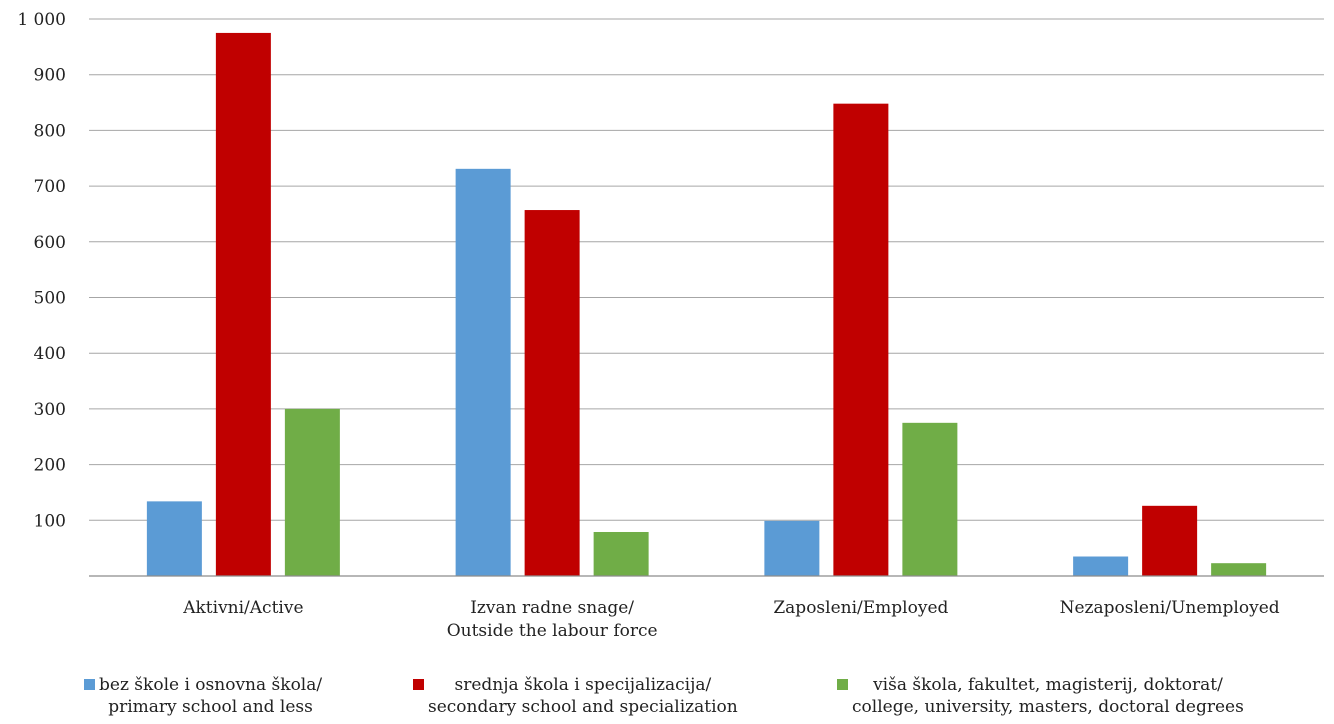  What do you see at coordinates (50, 299) in the screenshot?
I see `y-tick-label-500: 500` at bounding box center [50, 299].